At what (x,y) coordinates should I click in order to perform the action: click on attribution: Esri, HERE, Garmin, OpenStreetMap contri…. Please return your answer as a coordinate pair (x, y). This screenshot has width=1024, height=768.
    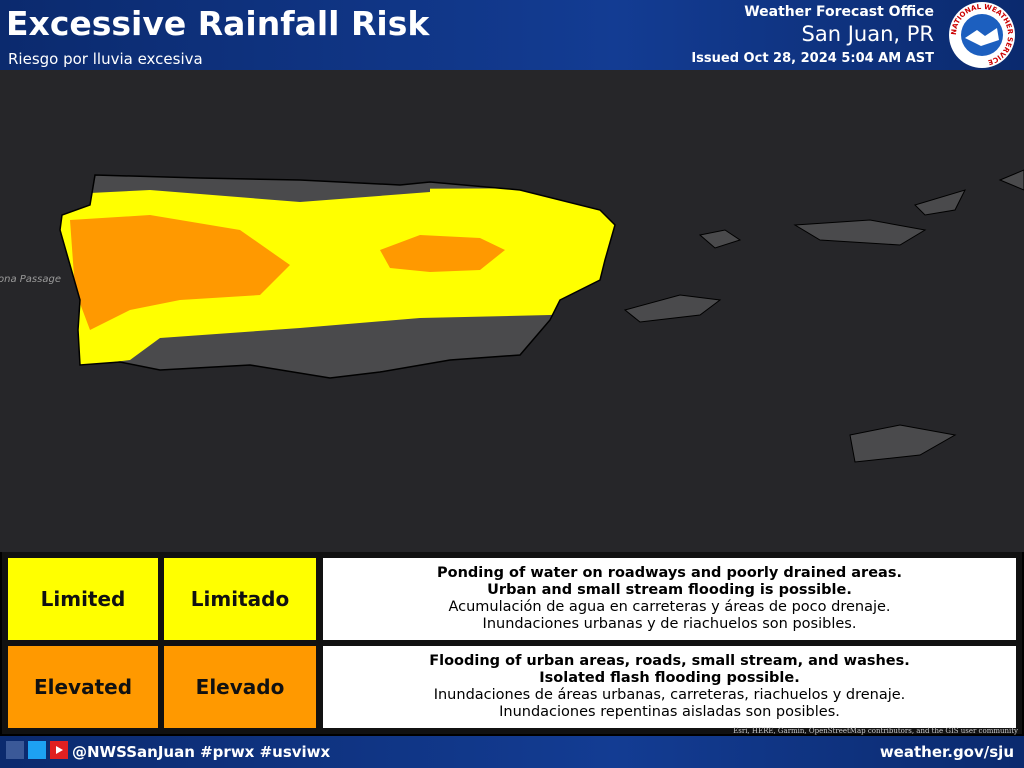
    Looking at the image, I should click on (875, 731).